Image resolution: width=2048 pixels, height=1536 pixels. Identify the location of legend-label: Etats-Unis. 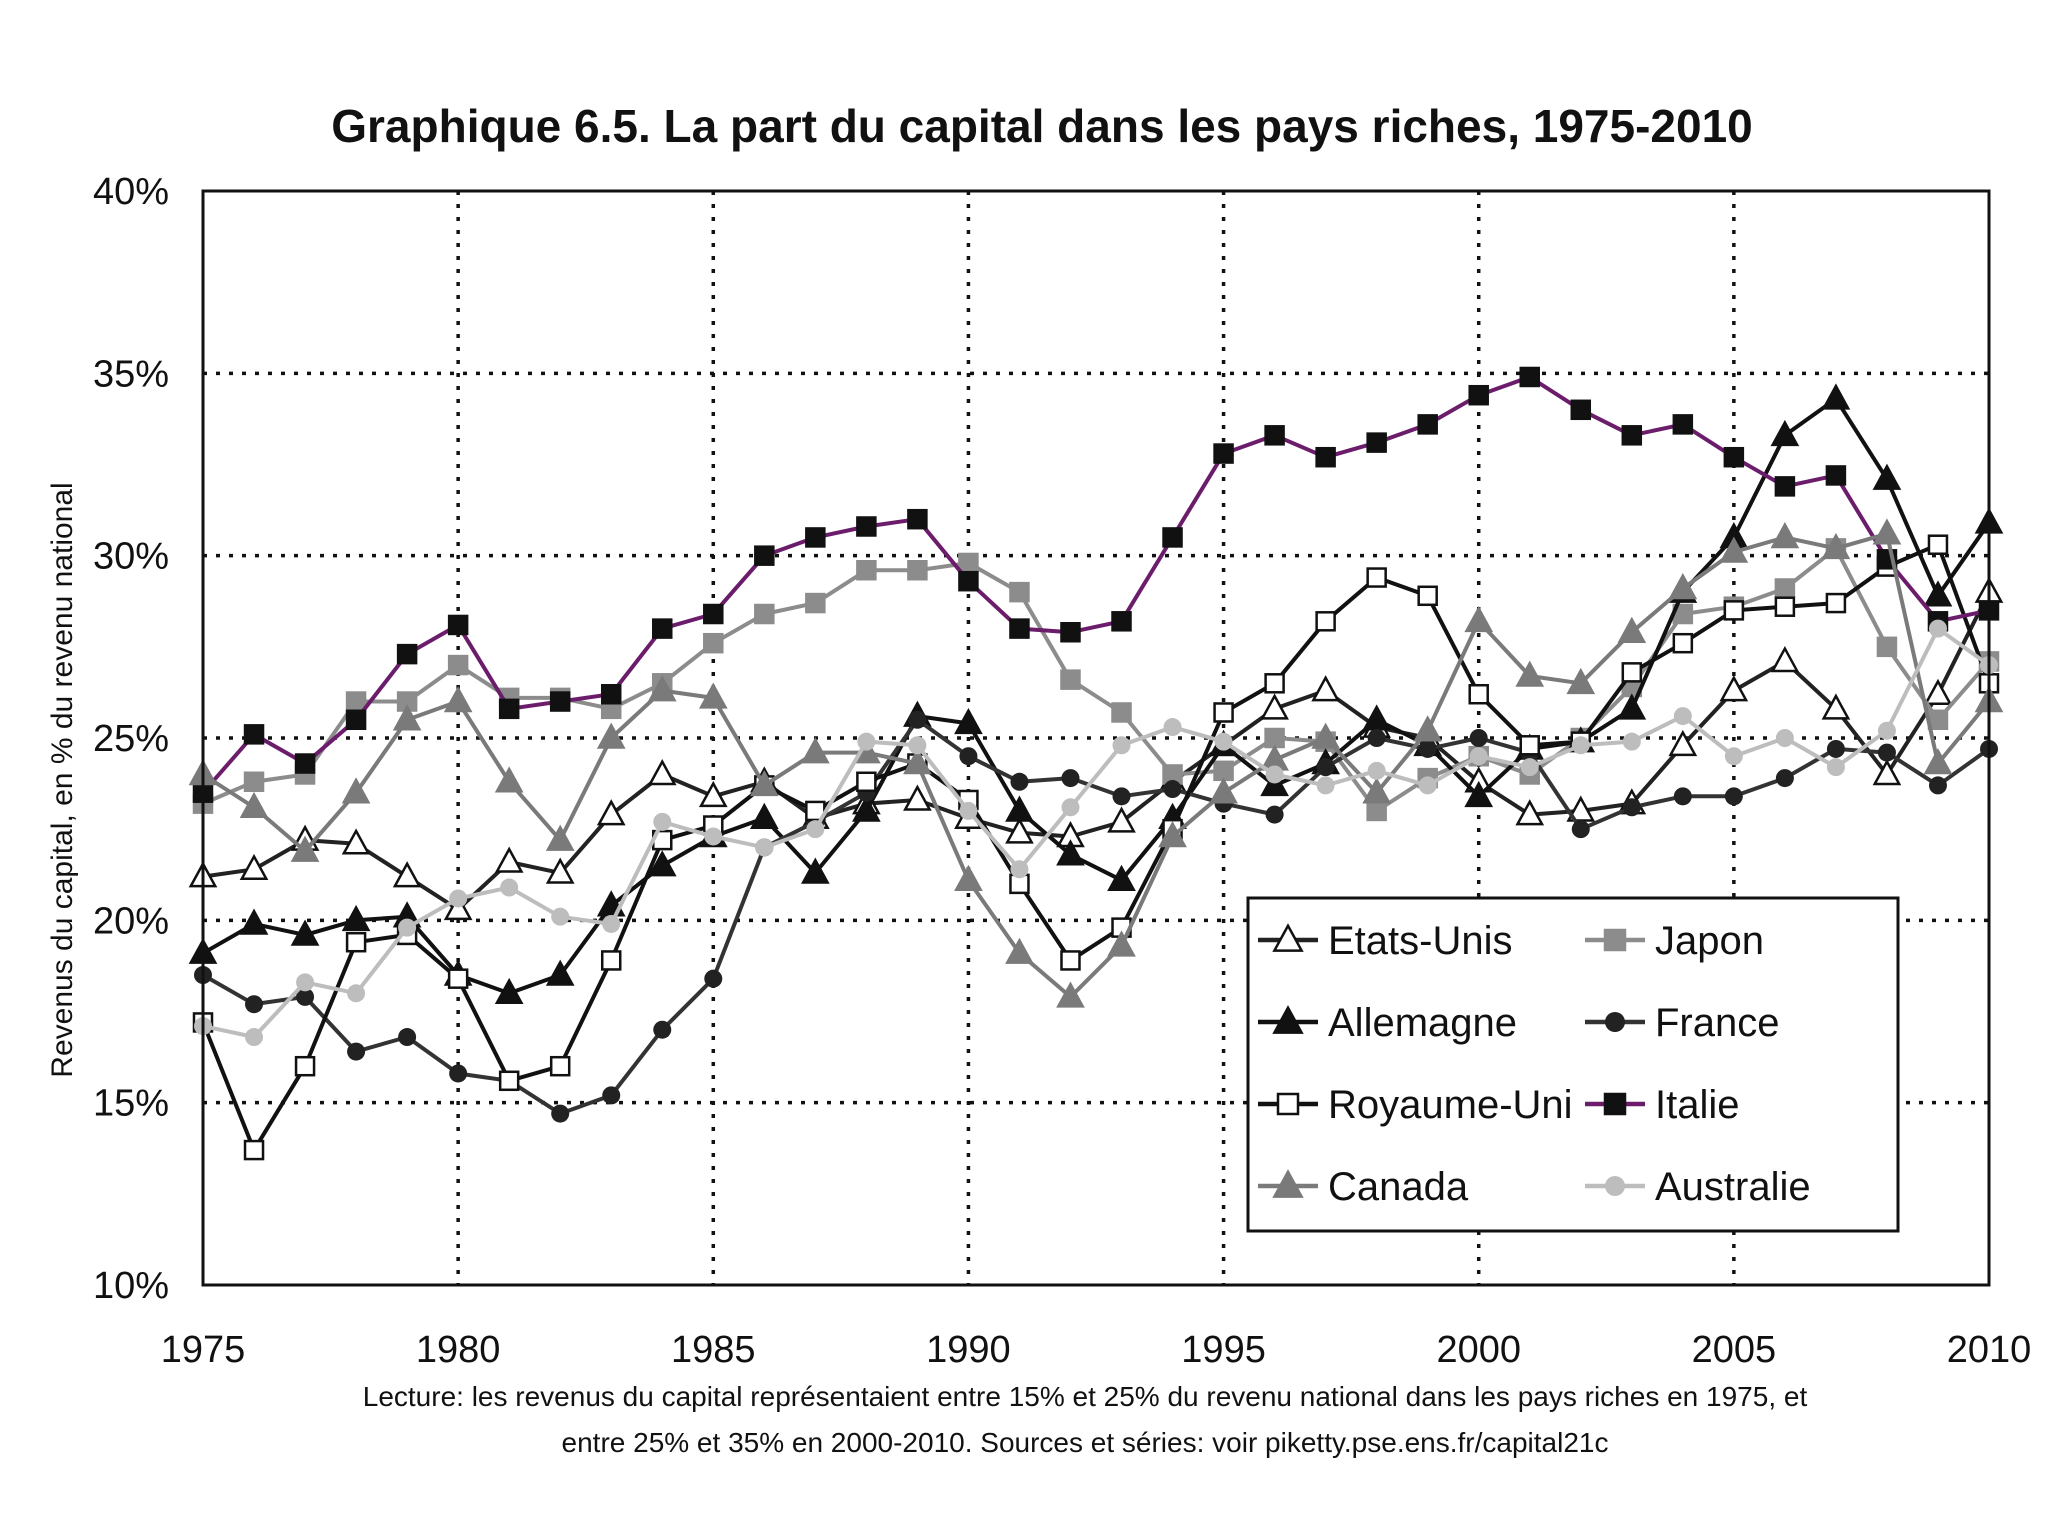
(1420, 941).